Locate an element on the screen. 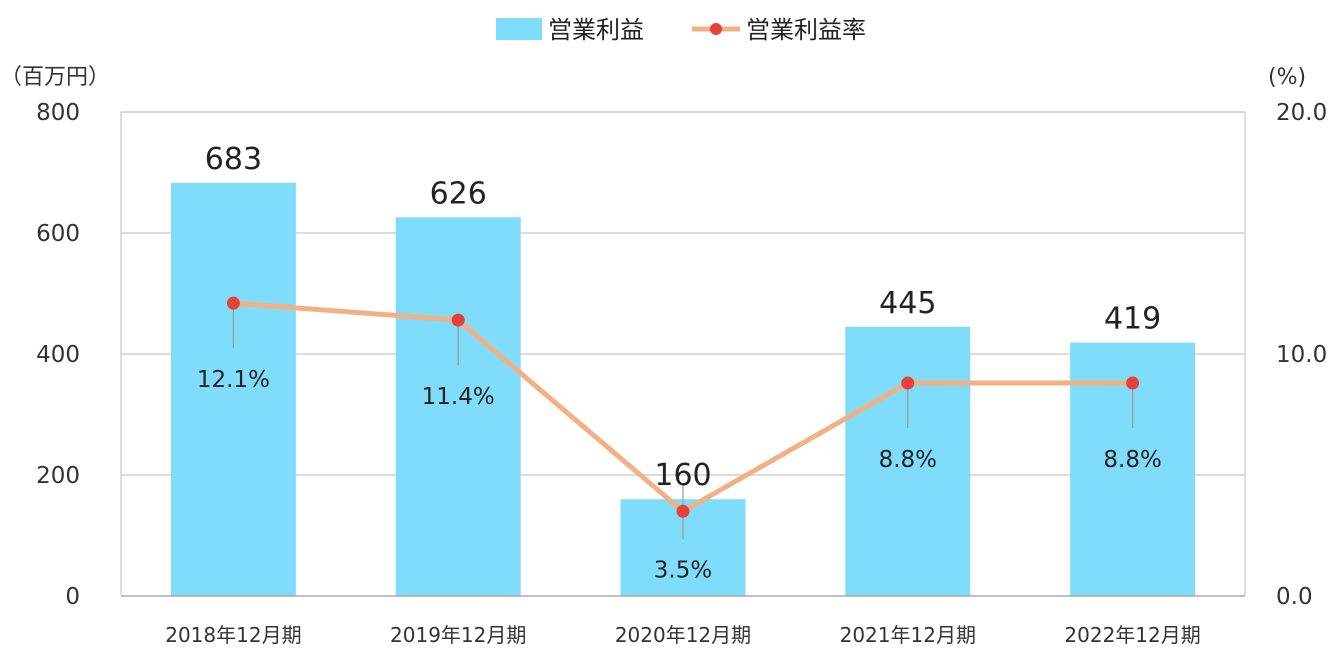 This screenshot has height=657, width=1340. right-axis-unit: (%) is located at coordinates (1287, 77).